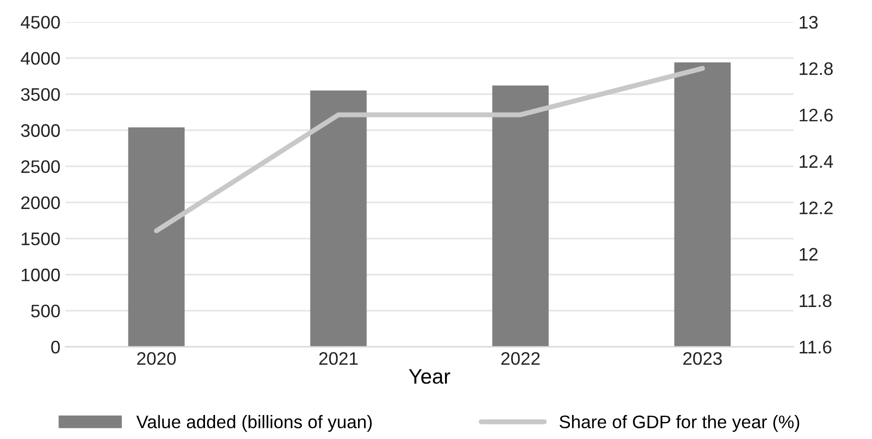 This screenshot has height=439, width=872. I want to click on x-tick-label: 2022, so click(520, 358).